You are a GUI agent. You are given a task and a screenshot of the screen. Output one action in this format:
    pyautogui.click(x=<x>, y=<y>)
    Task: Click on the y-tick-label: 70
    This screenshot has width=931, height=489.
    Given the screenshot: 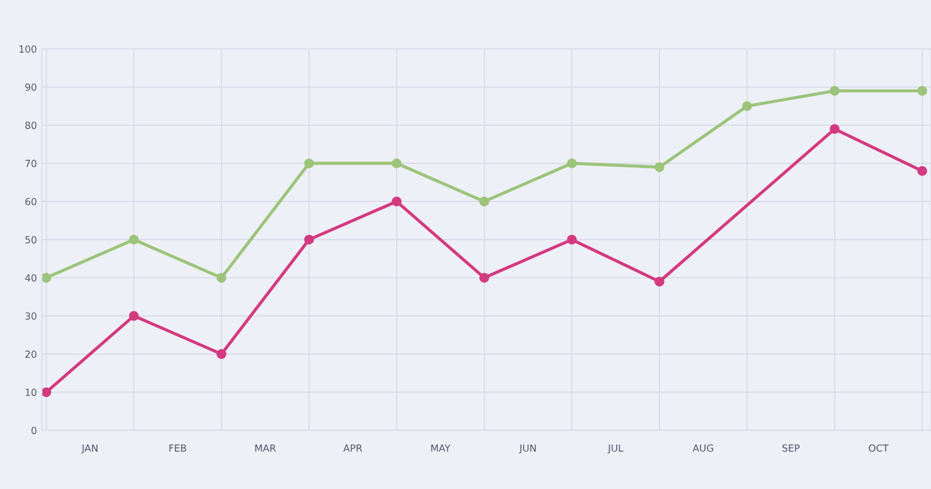 What is the action you would take?
    pyautogui.click(x=30, y=164)
    